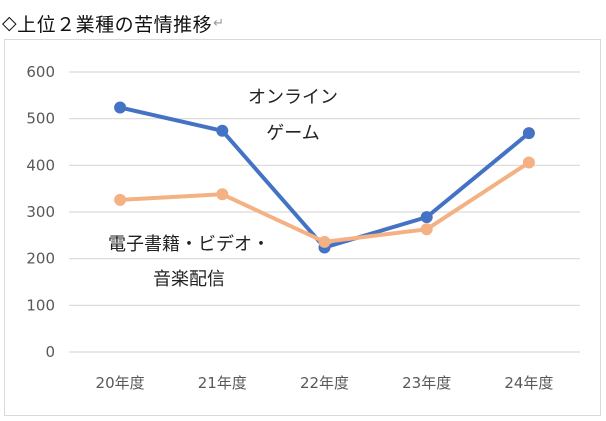  I want to click on chart-heading: ◇ 上位２業種の苦情推移 ↵, so click(113, 23).